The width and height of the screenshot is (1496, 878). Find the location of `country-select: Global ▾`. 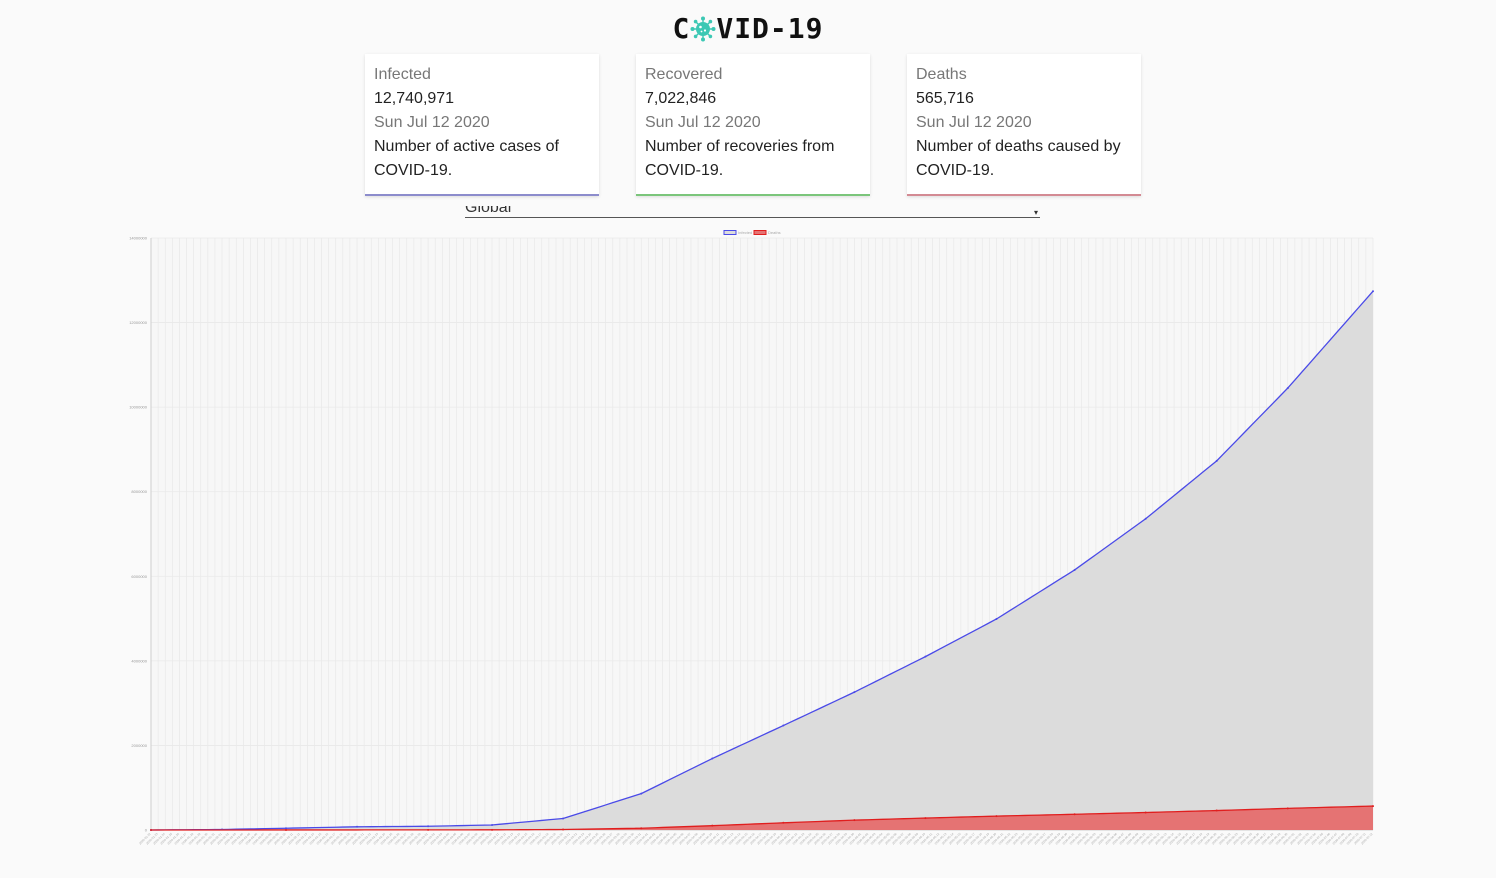

country-select: Global ▾ is located at coordinates (752, 212).